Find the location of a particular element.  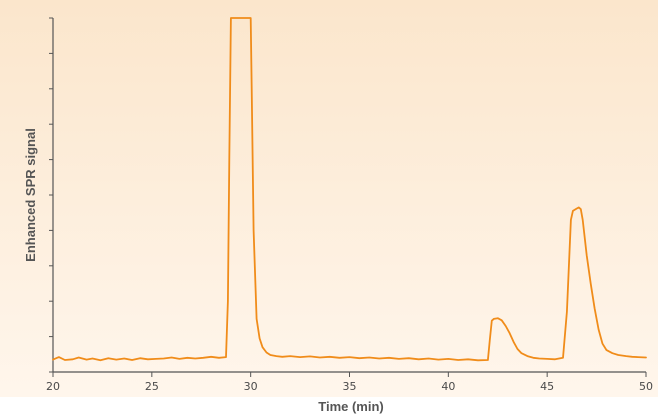

x-tick-label: 40 is located at coordinates (448, 386).